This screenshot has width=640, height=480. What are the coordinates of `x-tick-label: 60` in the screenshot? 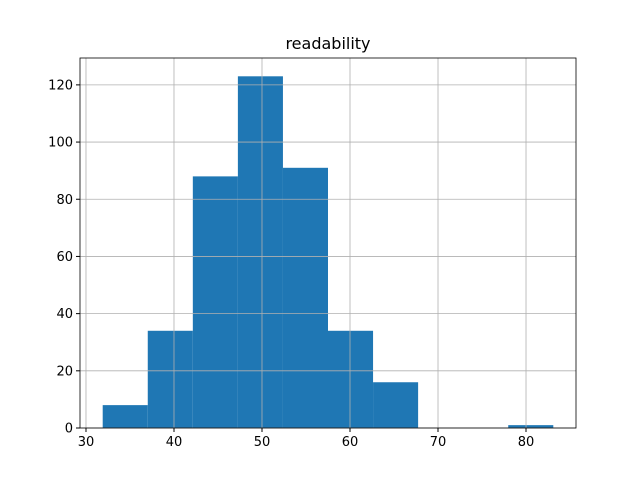 It's located at (350, 442).